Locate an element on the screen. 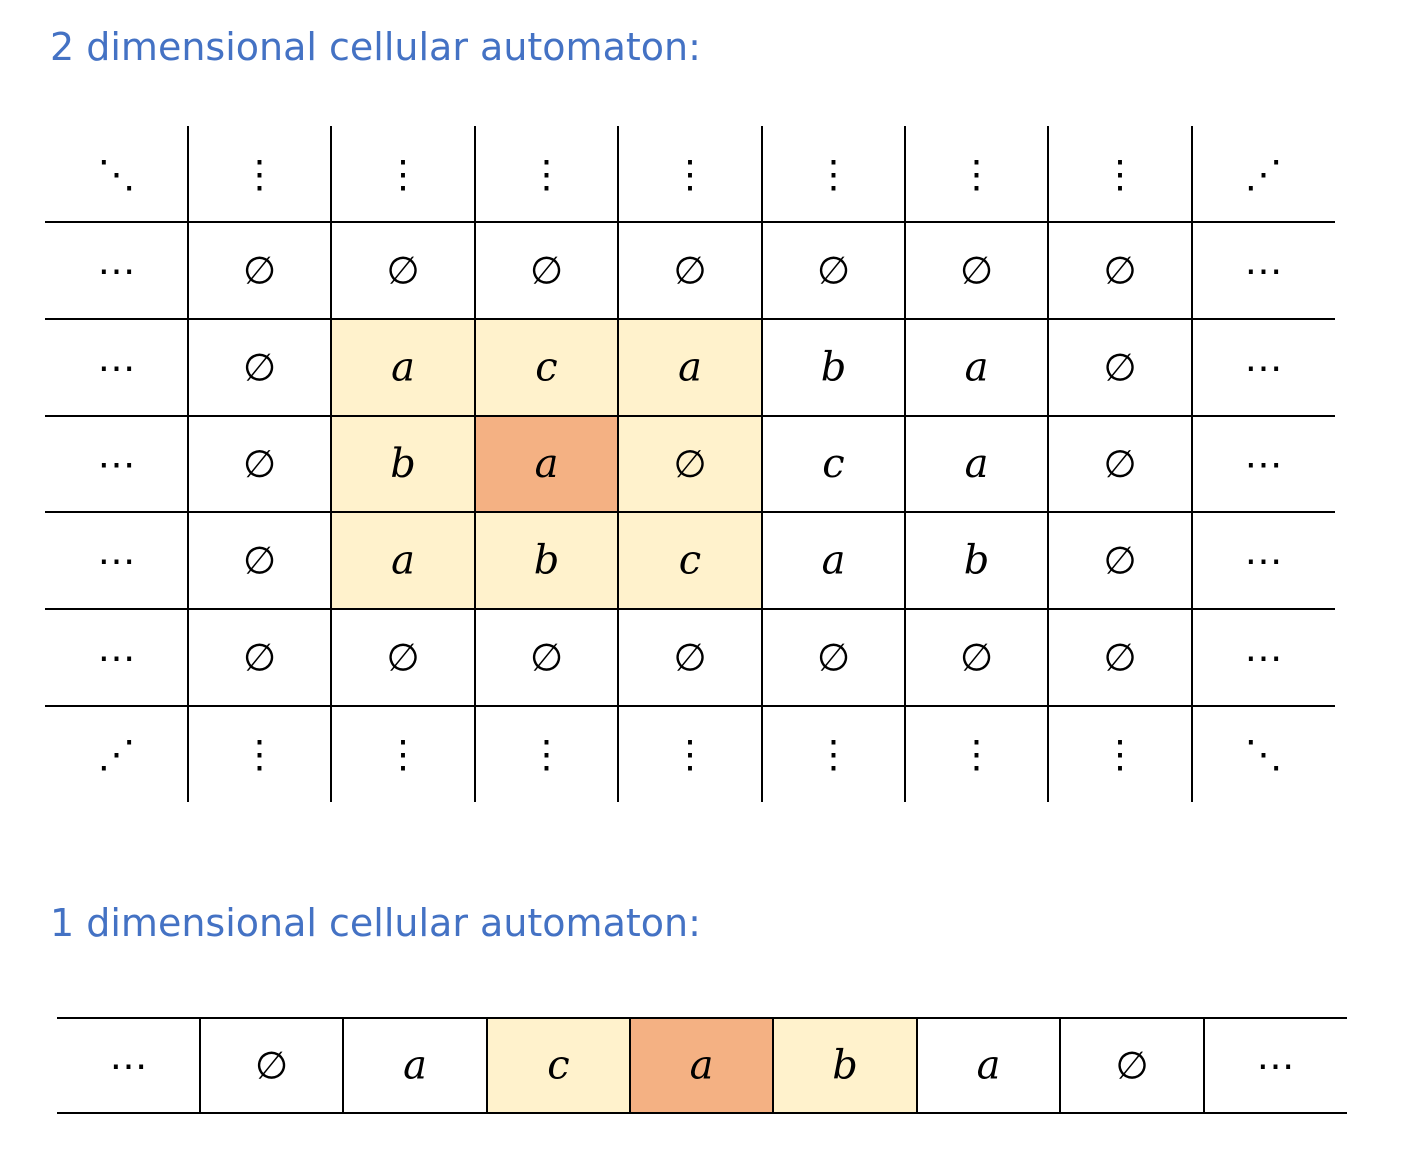 This screenshot has width=1422, height=1162. cell-2d-r5-c5: ∅ is located at coordinates (833, 658).